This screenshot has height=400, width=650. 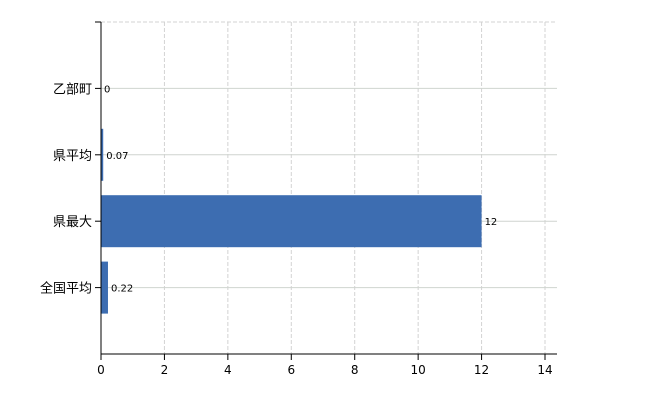 I want to click on data-label-3: 0.22, so click(x=122, y=289).